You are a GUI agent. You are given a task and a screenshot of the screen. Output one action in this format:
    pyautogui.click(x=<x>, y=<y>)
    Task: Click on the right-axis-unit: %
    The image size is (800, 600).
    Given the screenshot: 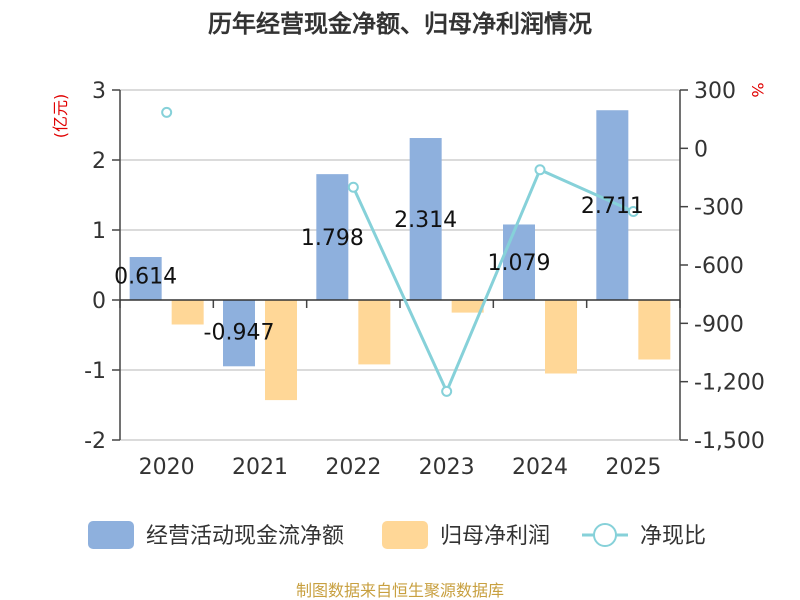 What is the action you would take?
    pyautogui.click(x=757, y=89)
    